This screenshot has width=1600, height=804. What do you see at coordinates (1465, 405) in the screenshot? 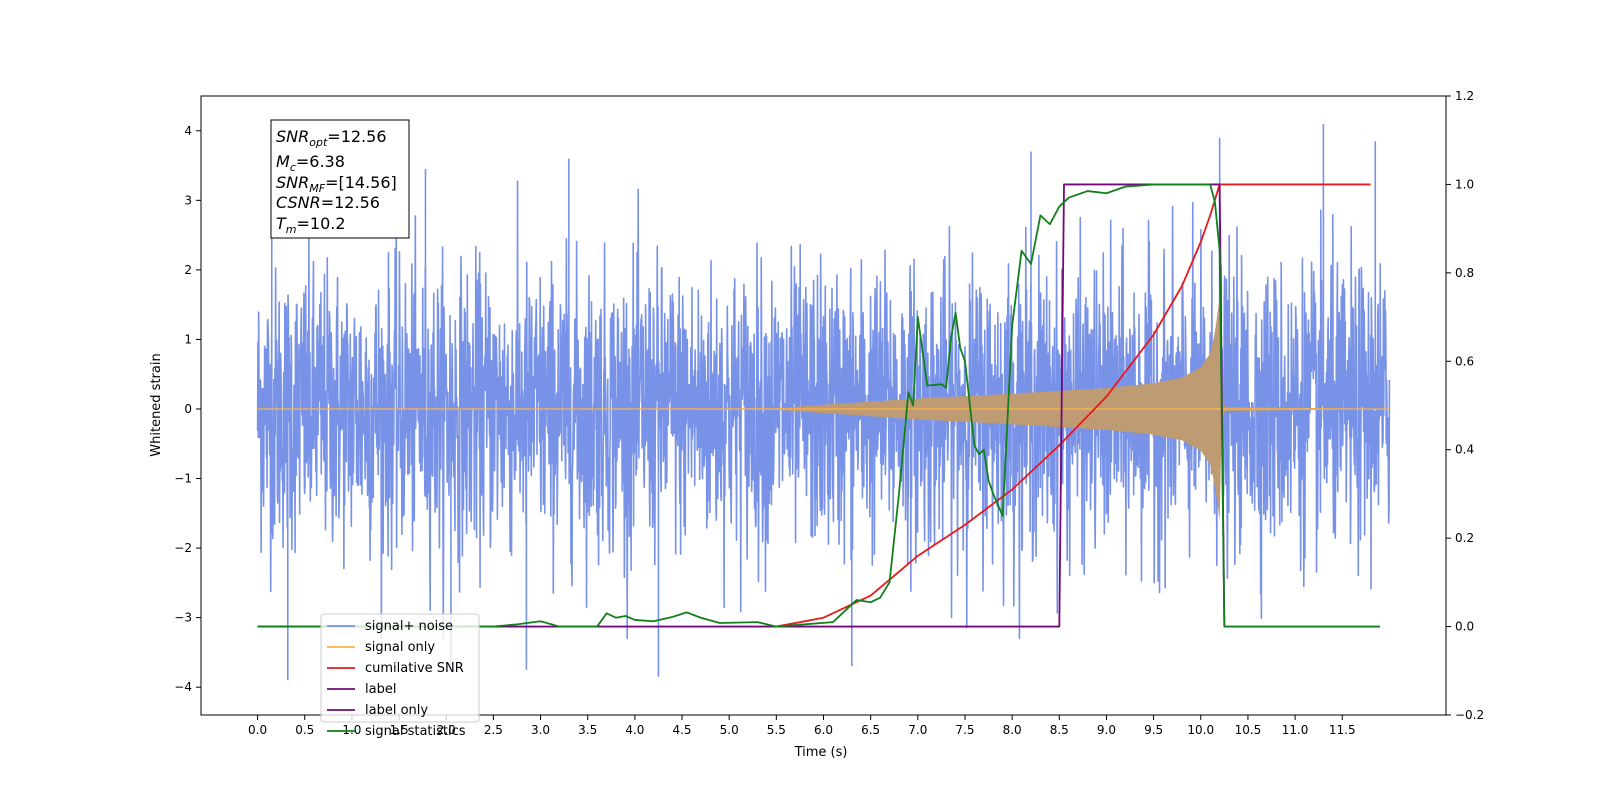
I see `y-axis-right: −0.2 0.0 0.2 0.4 0.6 0.8 1.0 1.2` at bounding box center [1465, 405].